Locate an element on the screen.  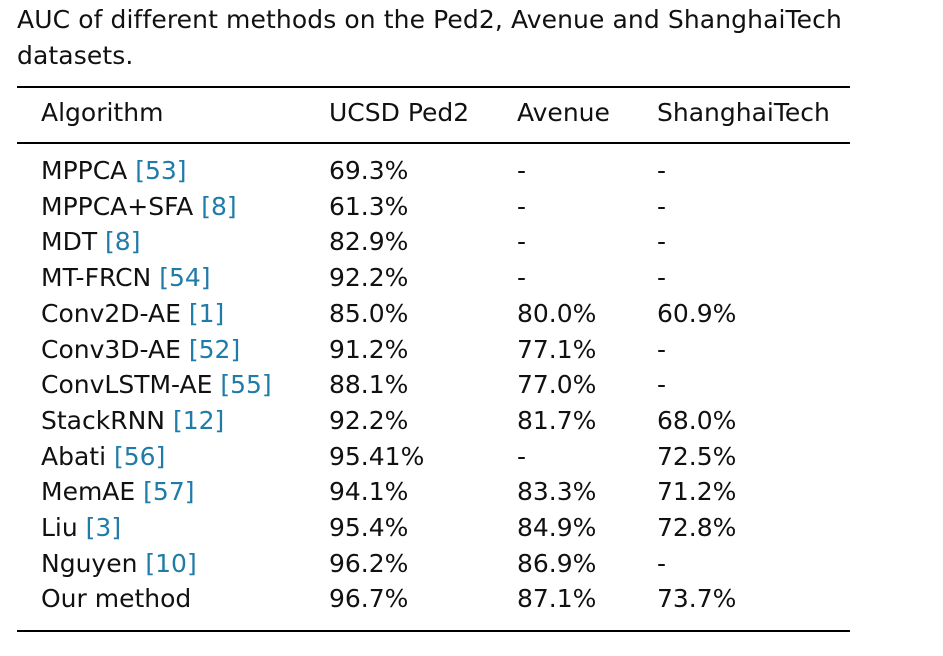
cell-algorithm: MPPCA+SFA [8] is located at coordinates (139, 207).